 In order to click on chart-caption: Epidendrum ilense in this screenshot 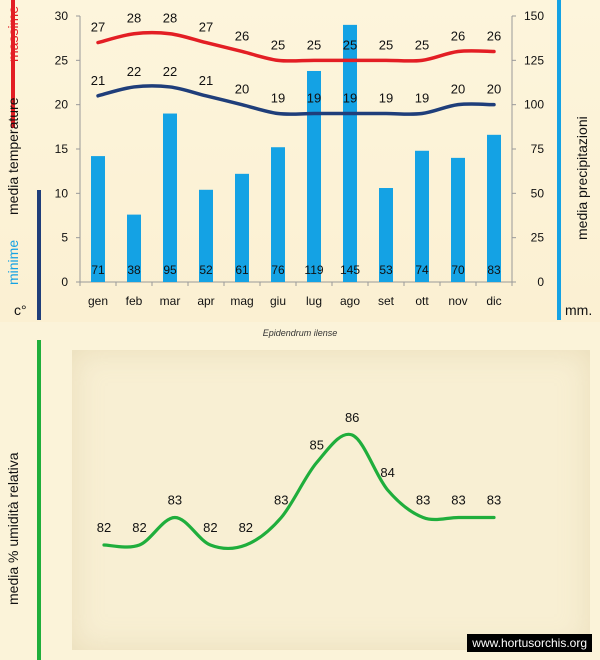, I will do `click(300, 333)`.